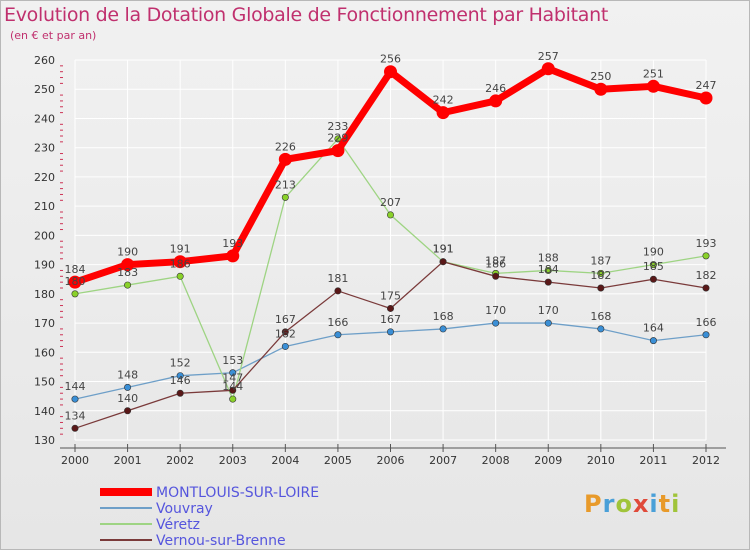 Image resolution: width=750 pixels, height=550 pixels. What do you see at coordinates (706, 322) in the screenshot?
I see `data-label: 166` at bounding box center [706, 322].